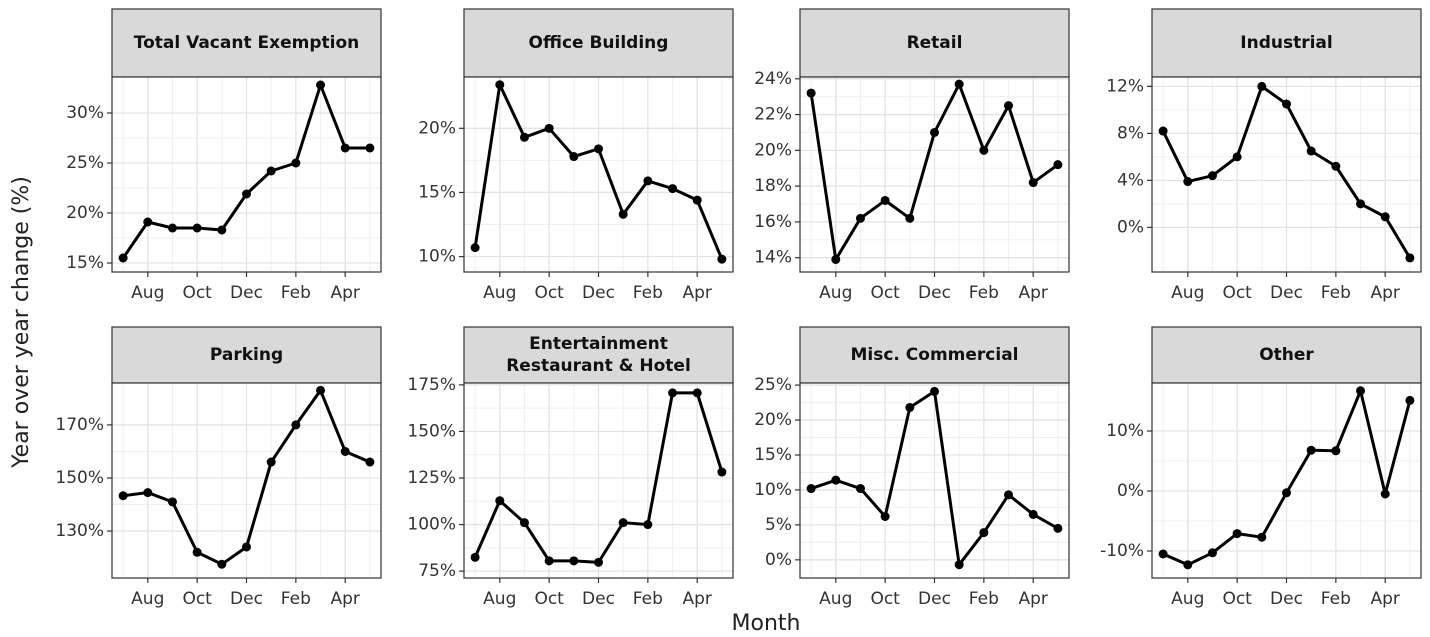 The height and width of the screenshot is (637, 1430). What do you see at coordinates (85, 113) in the screenshot?
I see `y-tick-label: 30%` at bounding box center [85, 113].